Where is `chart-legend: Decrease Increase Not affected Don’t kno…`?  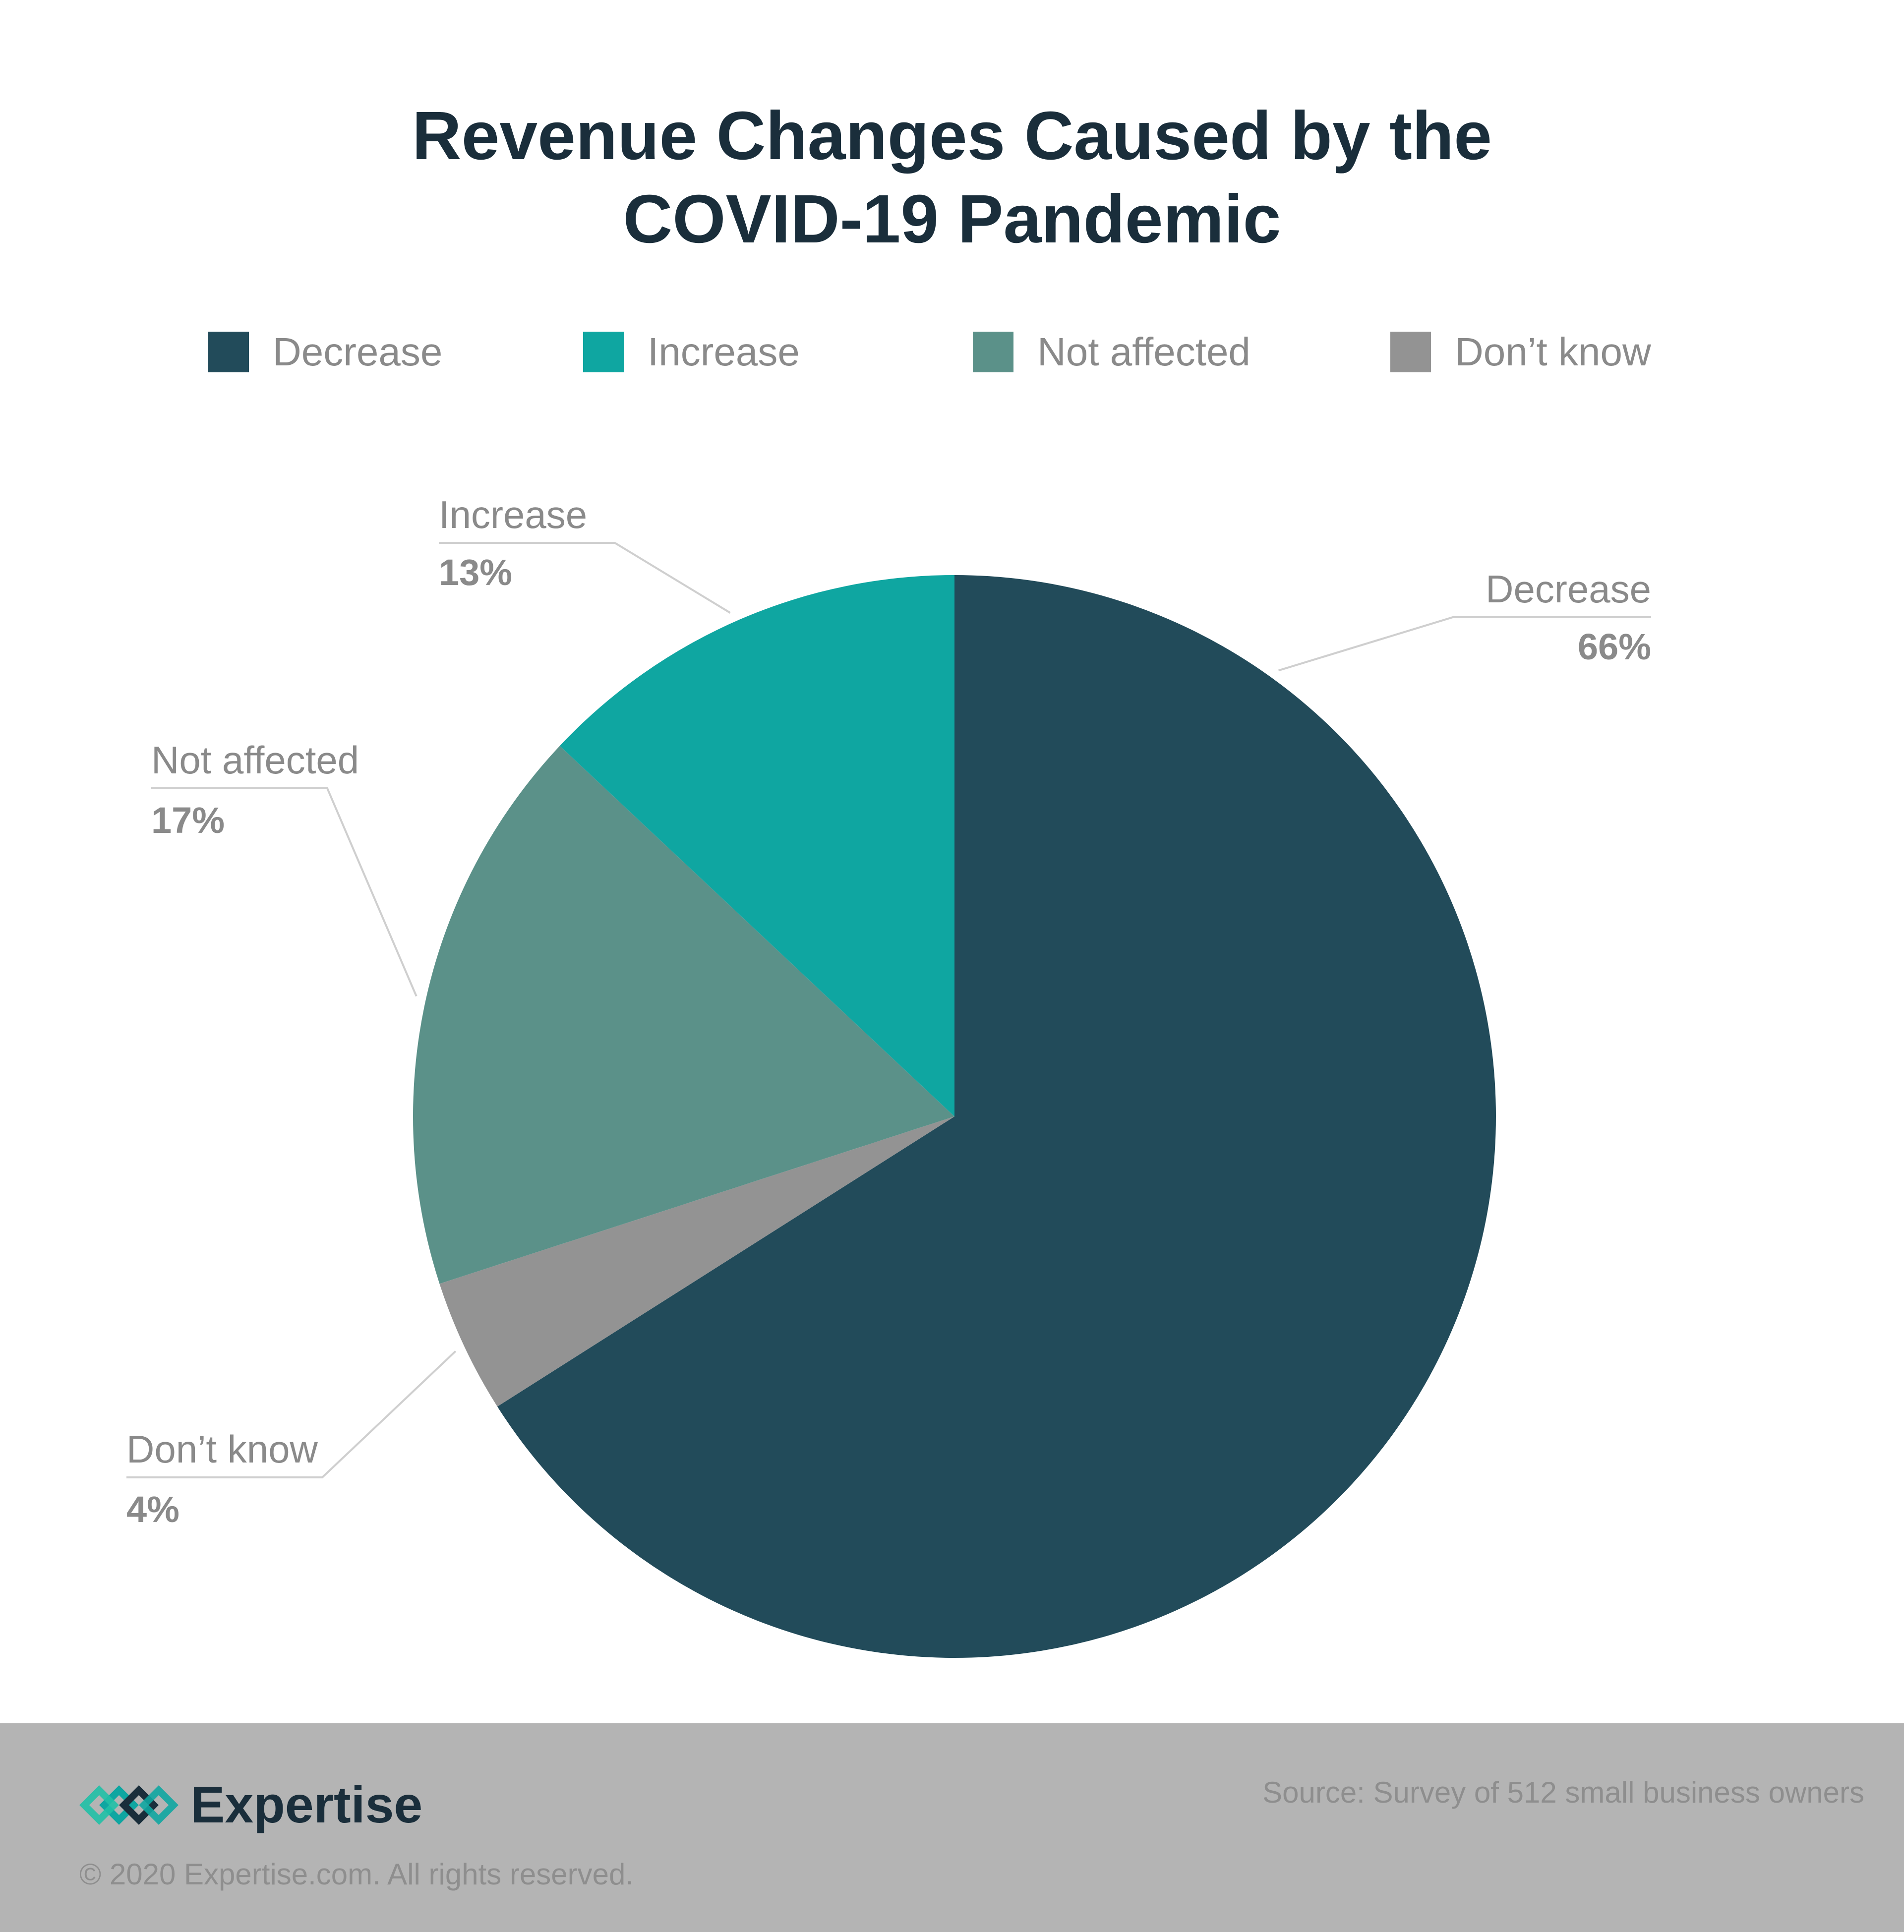
chart-legend: Decrease Increase Not affected Don’t kno… is located at coordinates (952, 352).